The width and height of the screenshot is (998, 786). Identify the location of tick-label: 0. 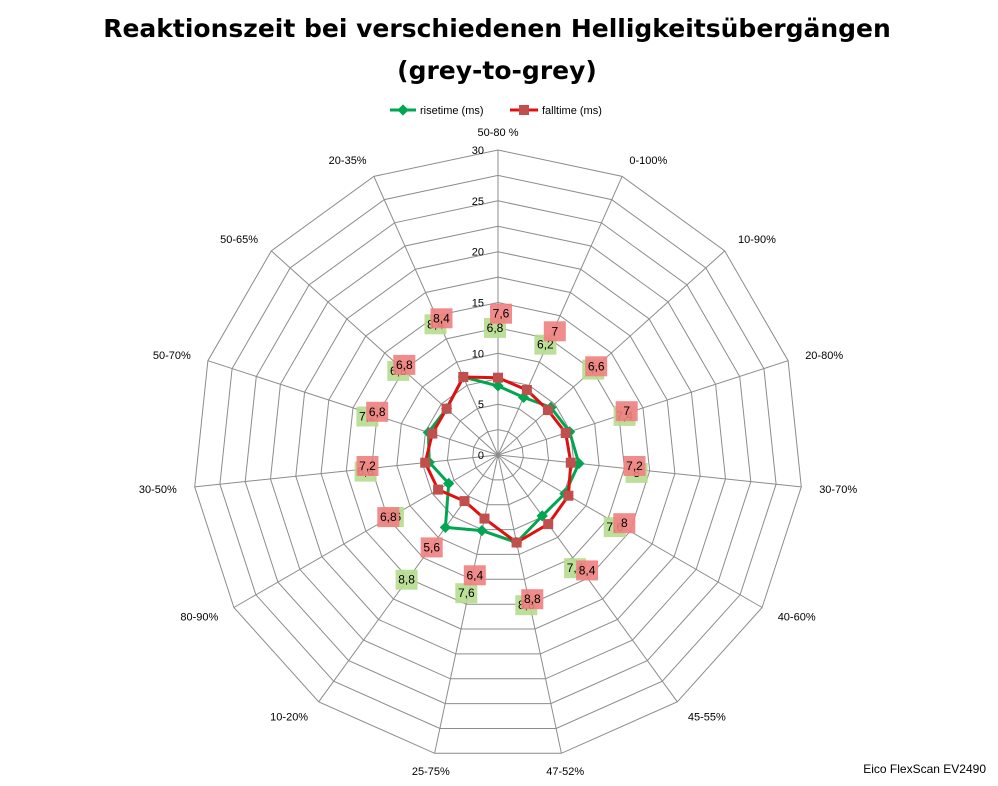
(481, 456).